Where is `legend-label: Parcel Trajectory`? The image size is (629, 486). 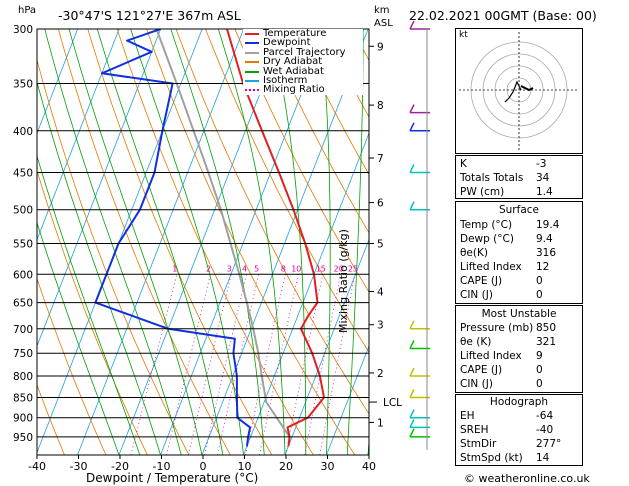 legend-label: Parcel Trajectory is located at coordinates (304, 52).